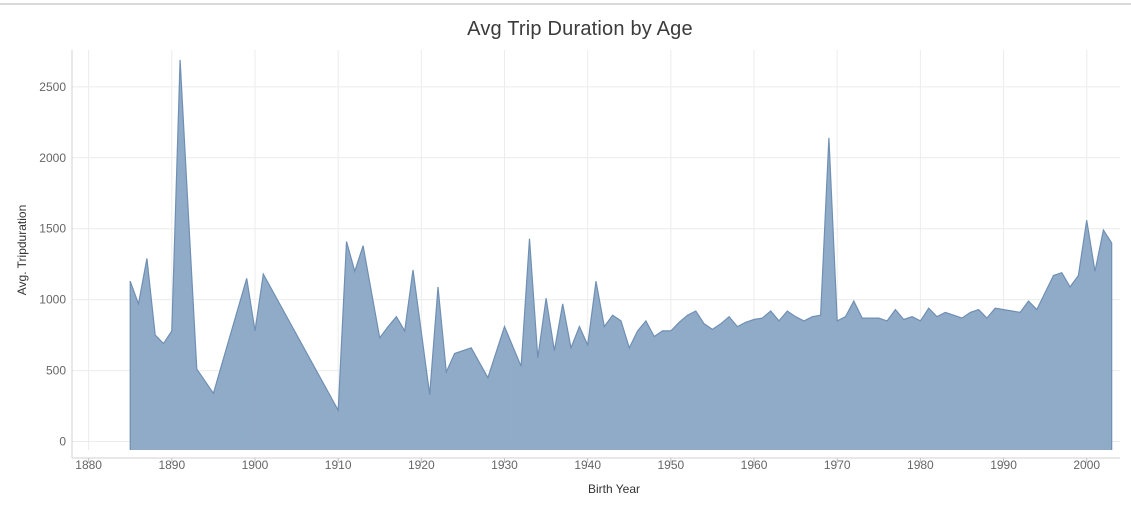 Image resolution: width=1131 pixels, height=510 pixels. What do you see at coordinates (580, 29) in the screenshot?
I see `chart-title: Avg Trip Duration by Age` at bounding box center [580, 29].